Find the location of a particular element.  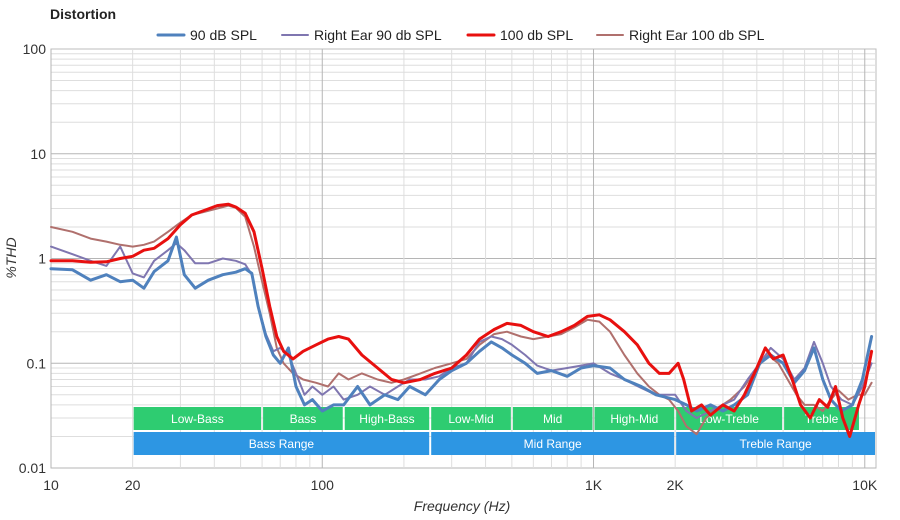

y-tick-label: 100 is located at coordinates (35, 49).